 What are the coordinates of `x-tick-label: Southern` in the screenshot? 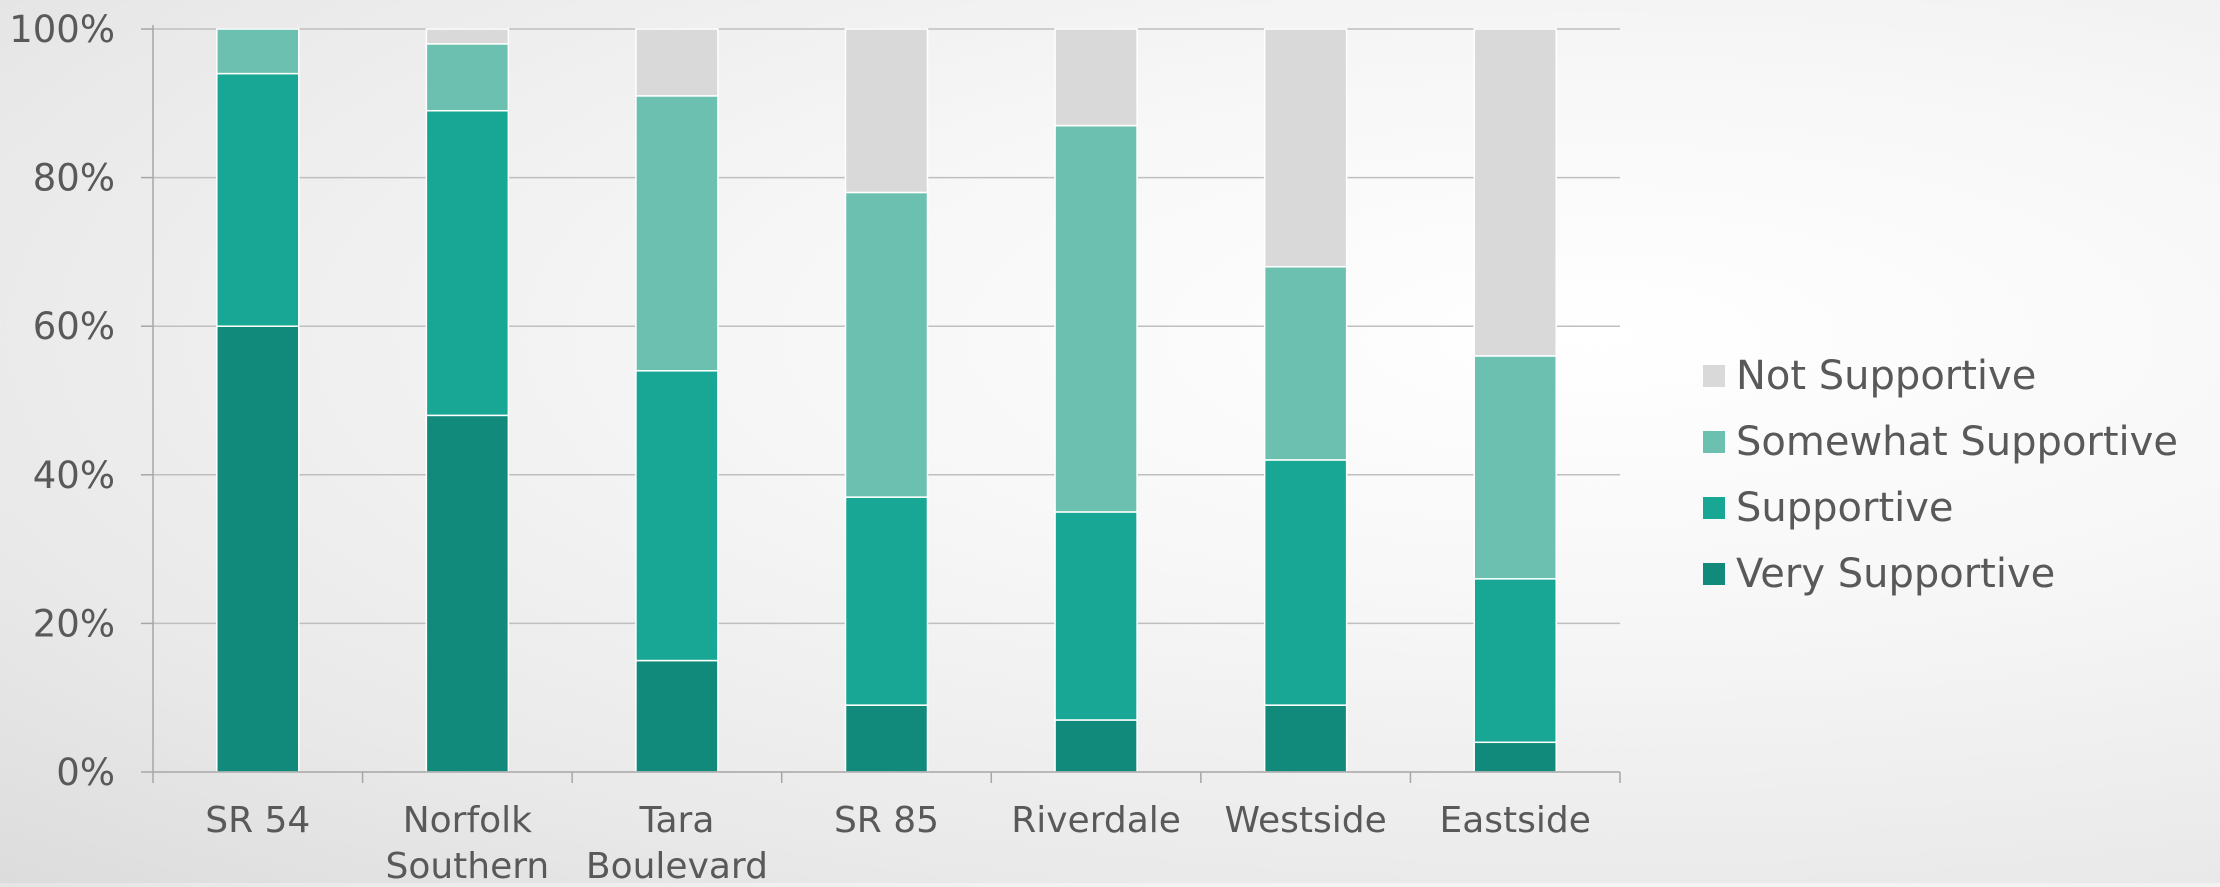 It's located at (467, 864).